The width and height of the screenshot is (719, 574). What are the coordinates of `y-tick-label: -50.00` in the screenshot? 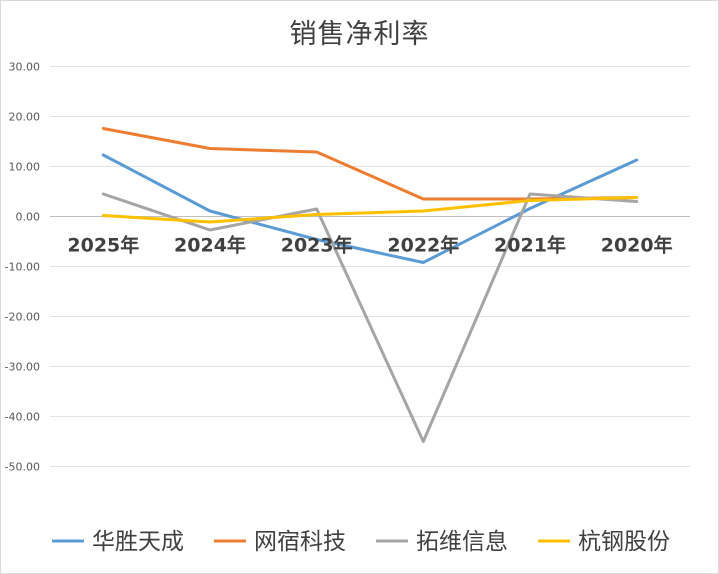 It's located at (22, 467).